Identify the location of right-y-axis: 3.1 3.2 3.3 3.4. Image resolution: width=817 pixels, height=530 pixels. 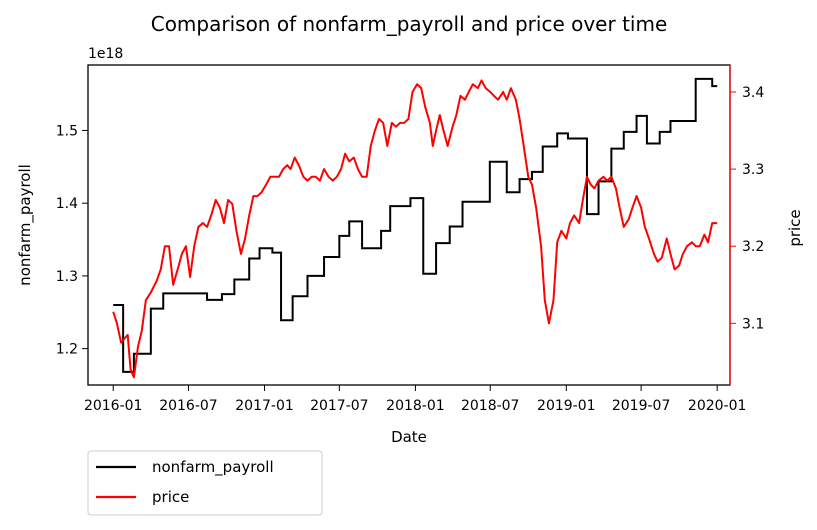
(746, 225).